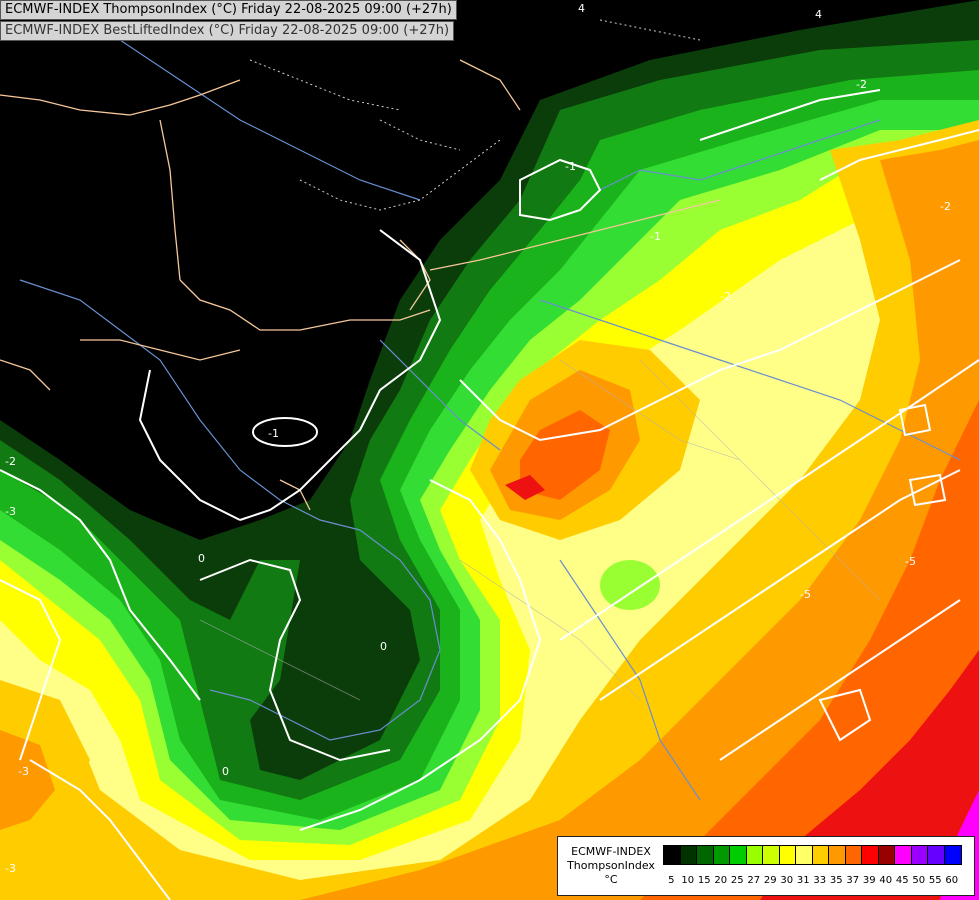 This screenshot has height=900, width=979. What do you see at coordinates (811, 880) in the screenshot?
I see `legend-tick-labels: 5 10 15 20 25 27 29 30 31 33 35 37 39 40 45 50 55 60` at bounding box center [811, 880].